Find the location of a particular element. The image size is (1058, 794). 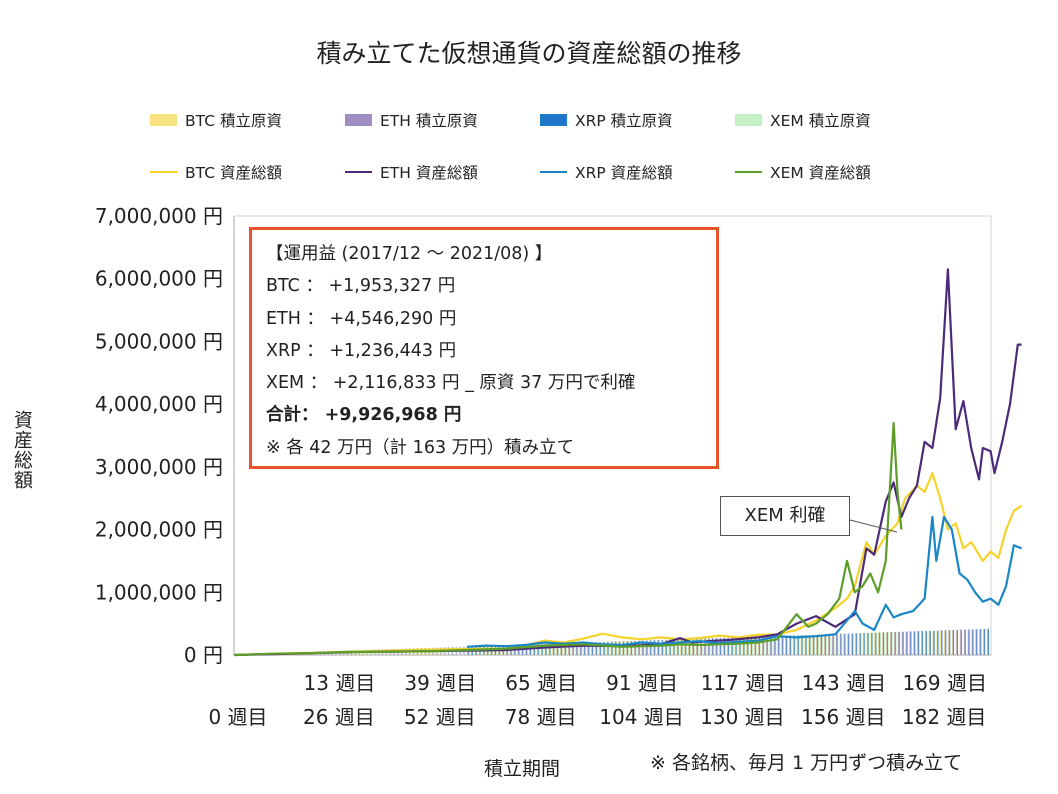

legend-label: XEM 資産総額 is located at coordinates (820, 173).